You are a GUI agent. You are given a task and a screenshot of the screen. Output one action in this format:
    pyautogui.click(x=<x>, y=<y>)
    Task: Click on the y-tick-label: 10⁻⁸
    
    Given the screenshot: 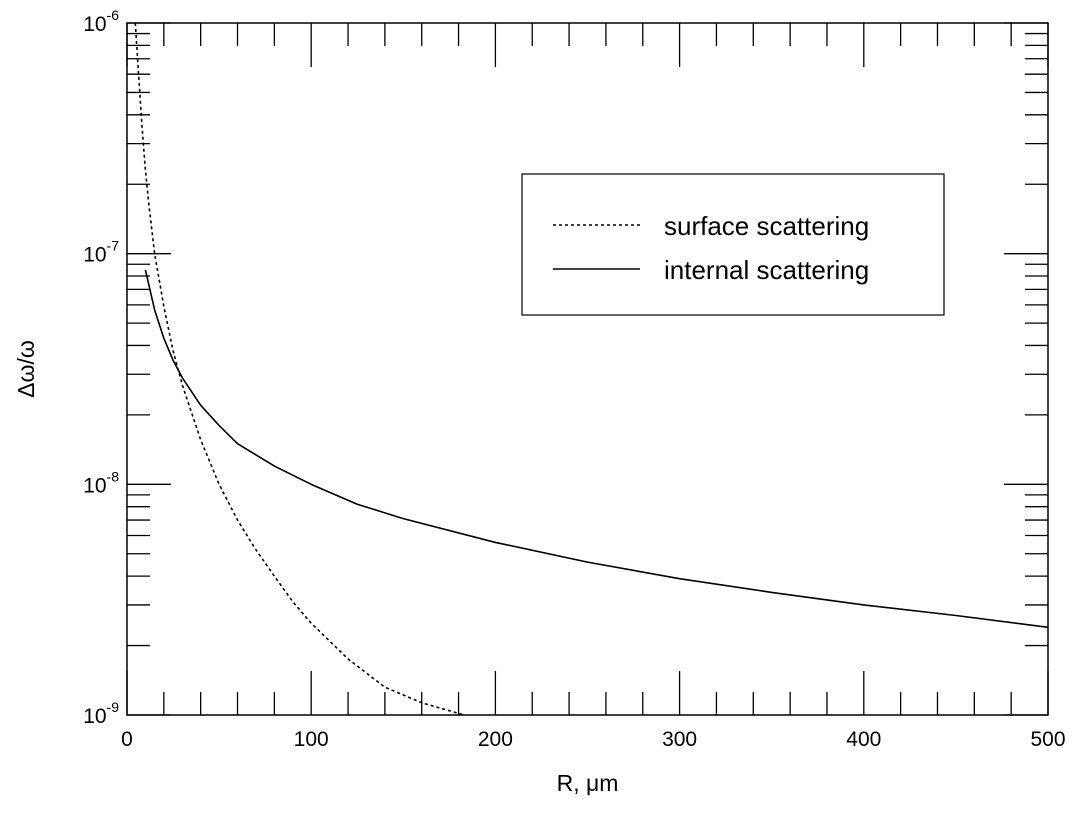 What is the action you would take?
    pyautogui.click(x=101, y=482)
    